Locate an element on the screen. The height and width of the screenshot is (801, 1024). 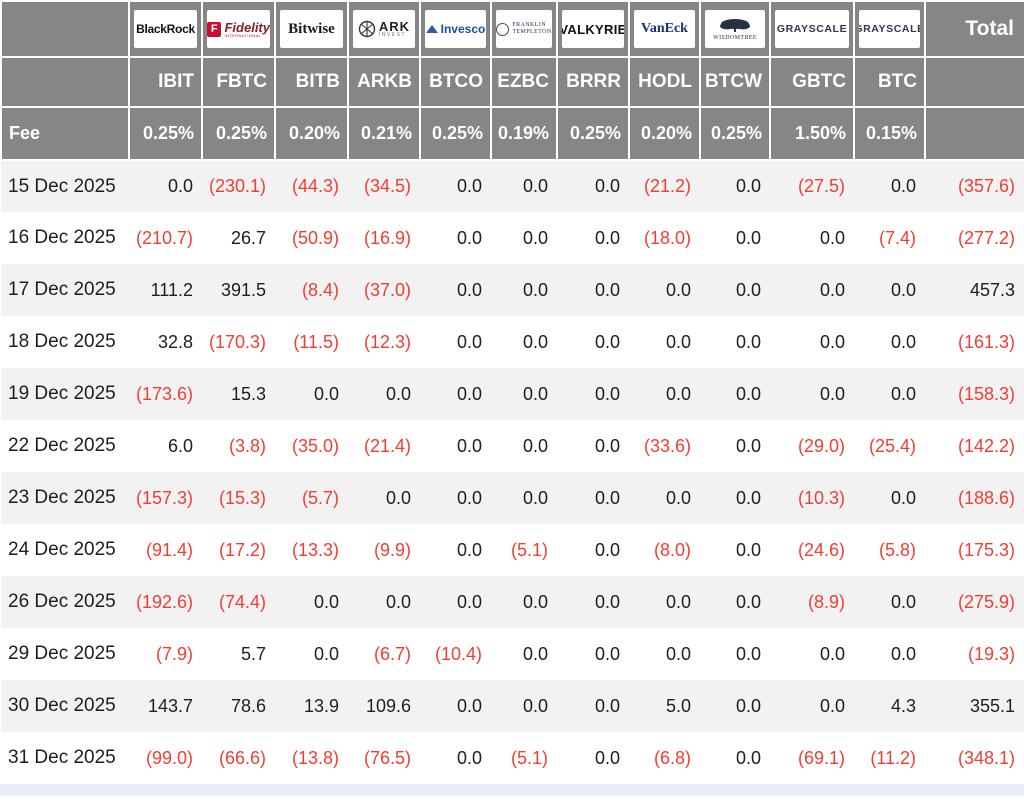
ticker-btco: BTCO is located at coordinates (455, 82).